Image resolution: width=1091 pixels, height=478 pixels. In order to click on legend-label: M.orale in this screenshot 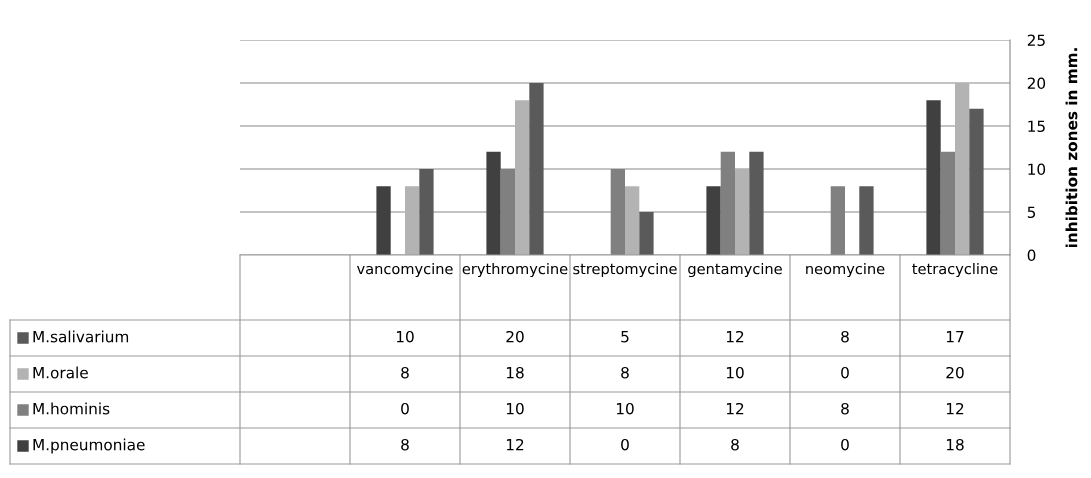, I will do `click(60, 372)`.